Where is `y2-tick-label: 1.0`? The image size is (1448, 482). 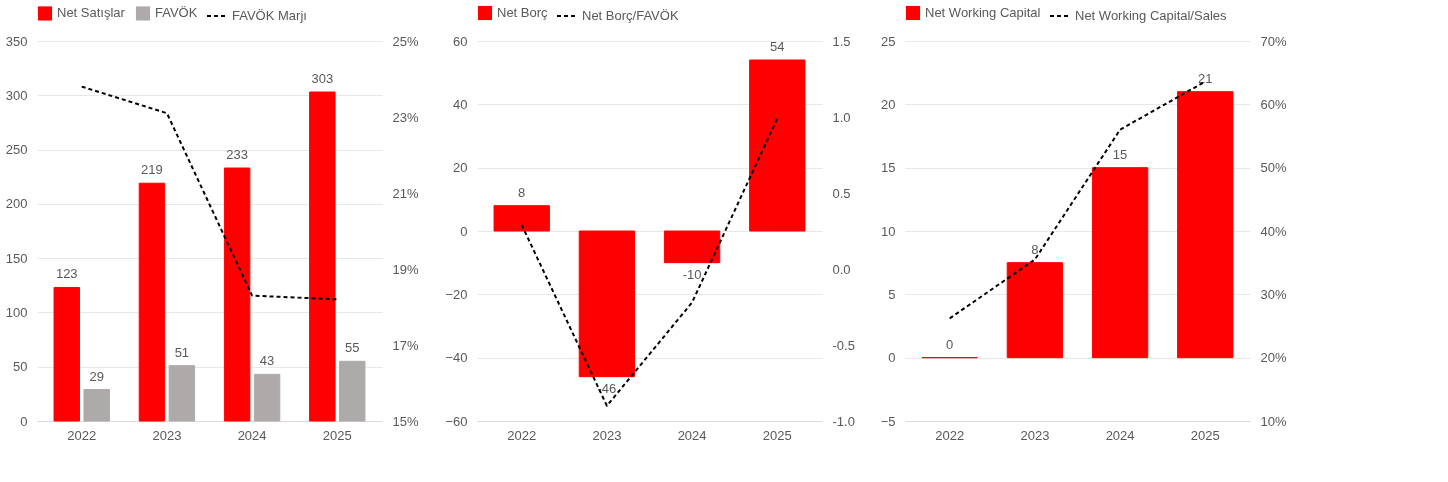 y2-tick-label: 1.0 is located at coordinates (841, 117).